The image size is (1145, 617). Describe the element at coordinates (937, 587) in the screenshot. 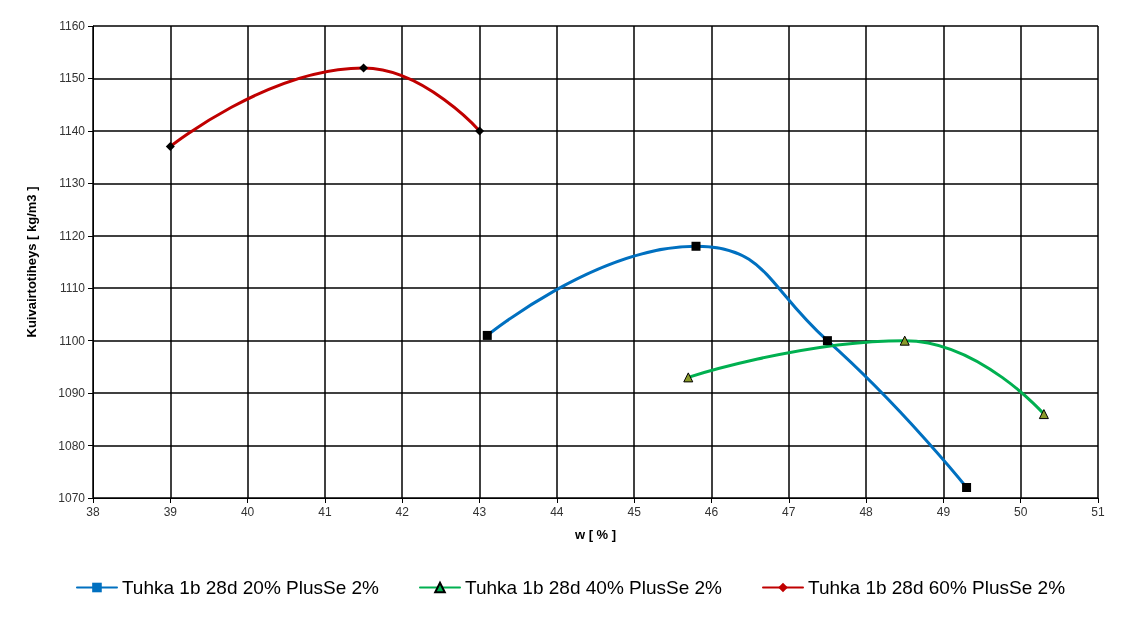

I see `legend-label: Tuhka 1b 28d 60% PlusSe 2%` at that location.